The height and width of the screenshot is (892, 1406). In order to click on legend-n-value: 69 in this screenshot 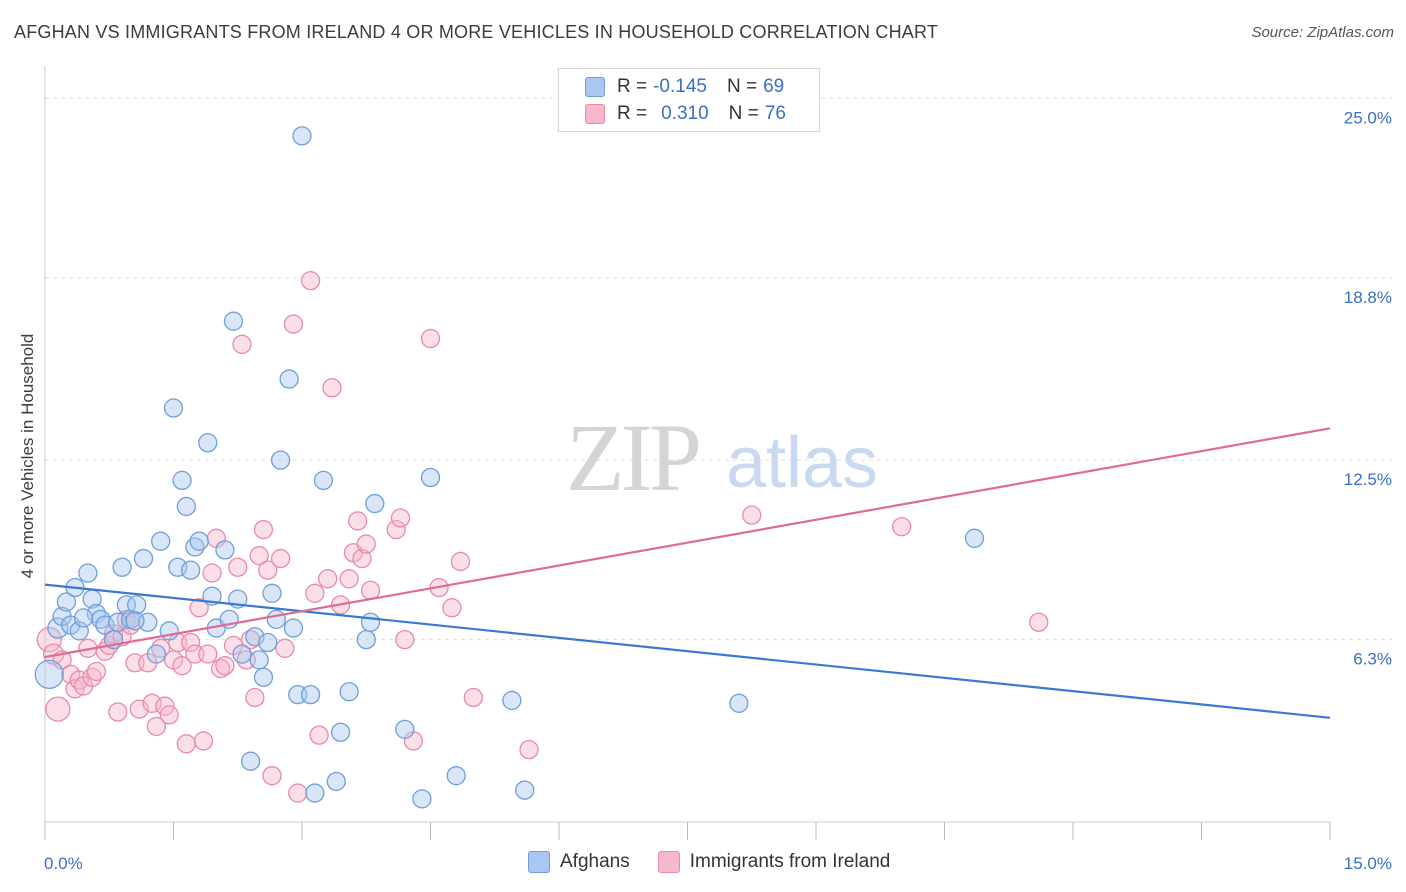, I will do `click(774, 86)`.